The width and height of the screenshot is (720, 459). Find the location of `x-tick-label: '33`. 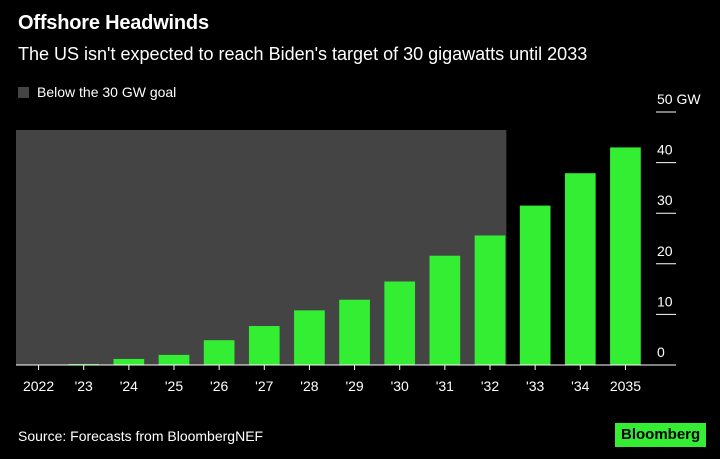

x-tick-label: '33 is located at coordinates (535, 386).